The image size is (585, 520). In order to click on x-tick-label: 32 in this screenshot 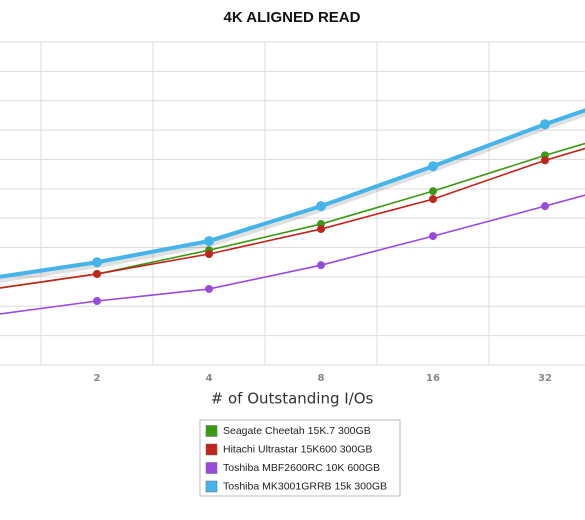, I will do `click(545, 378)`.